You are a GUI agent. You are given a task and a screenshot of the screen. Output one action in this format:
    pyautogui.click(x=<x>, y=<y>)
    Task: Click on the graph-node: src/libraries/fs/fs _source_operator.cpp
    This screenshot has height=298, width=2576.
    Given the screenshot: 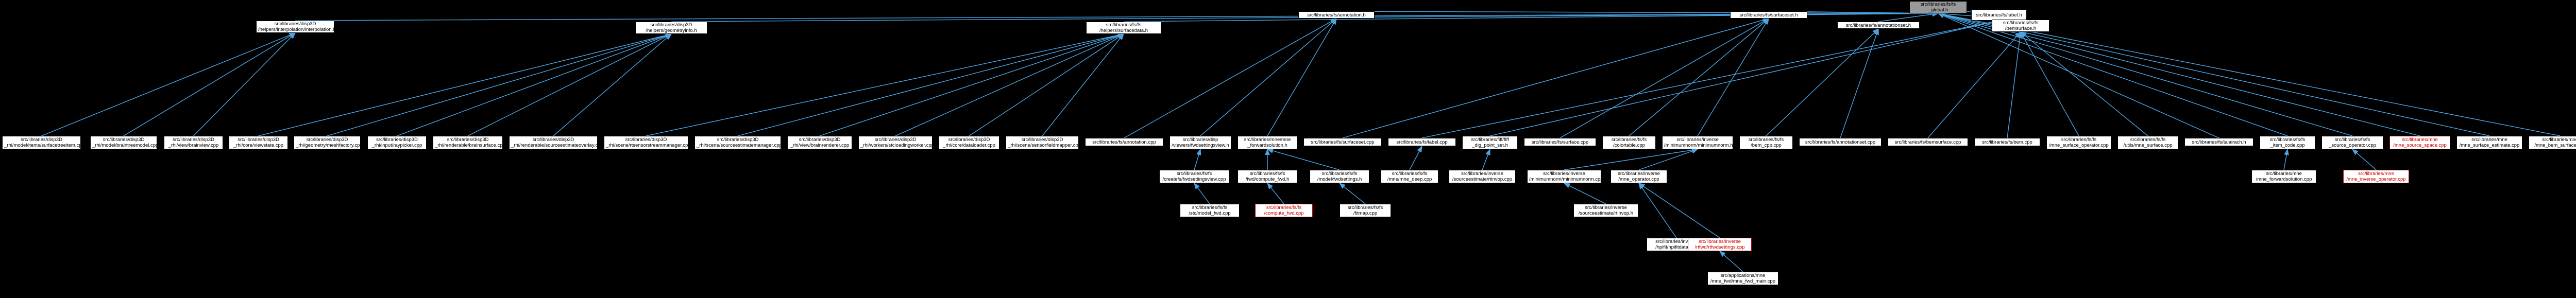 What is the action you would take?
    pyautogui.click(x=2352, y=143)
    